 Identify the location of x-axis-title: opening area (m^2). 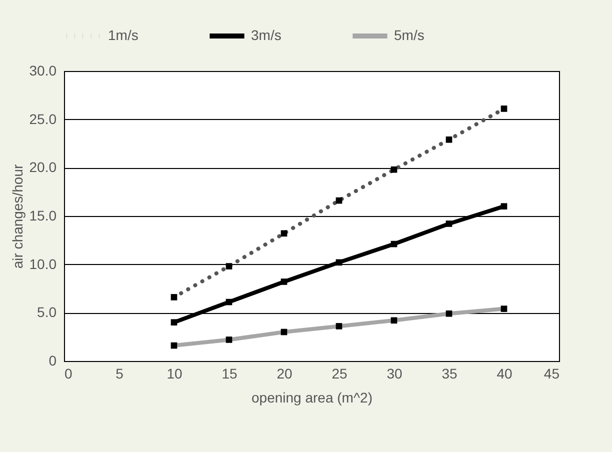
(312, 398).